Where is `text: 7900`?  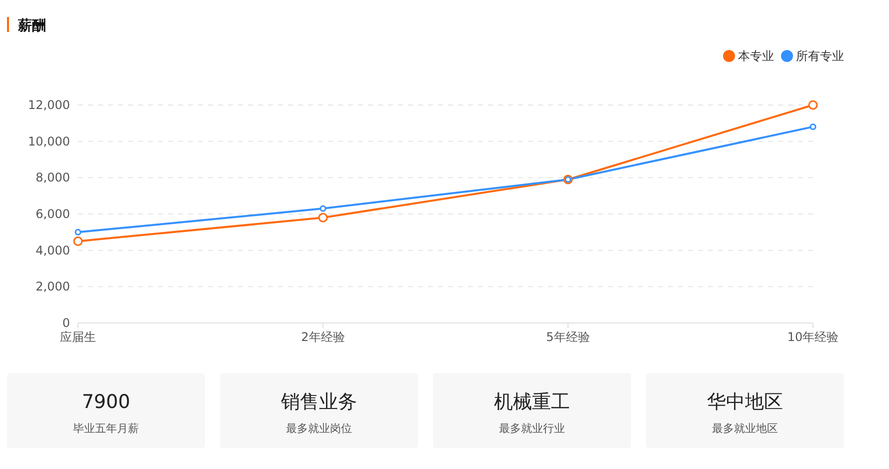 text: 7900 is located at coordinates (106, 402).